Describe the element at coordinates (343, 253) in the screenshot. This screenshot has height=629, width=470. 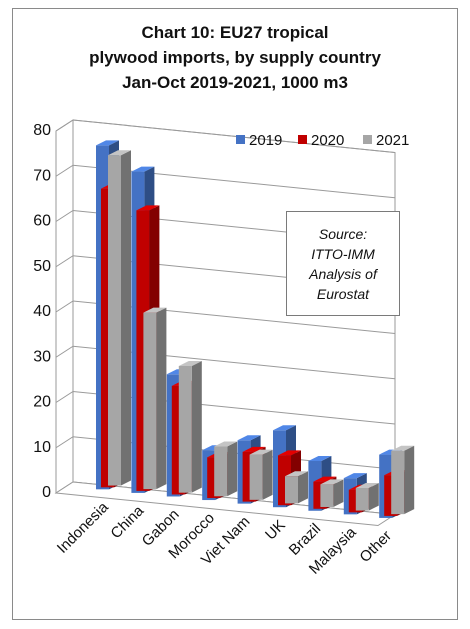
I see `source-line-2: ITTO-IMM` at that location.